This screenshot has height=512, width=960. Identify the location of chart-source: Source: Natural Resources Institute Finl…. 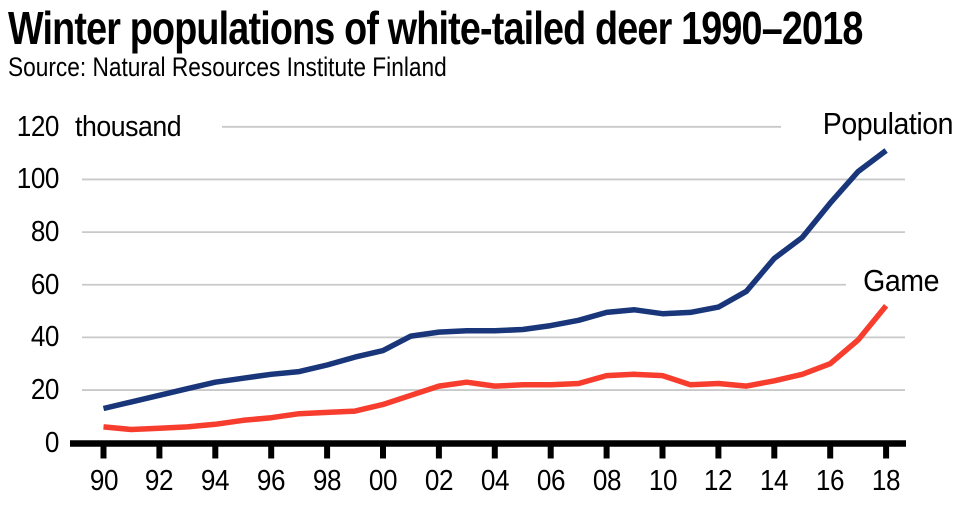
(227, 67).